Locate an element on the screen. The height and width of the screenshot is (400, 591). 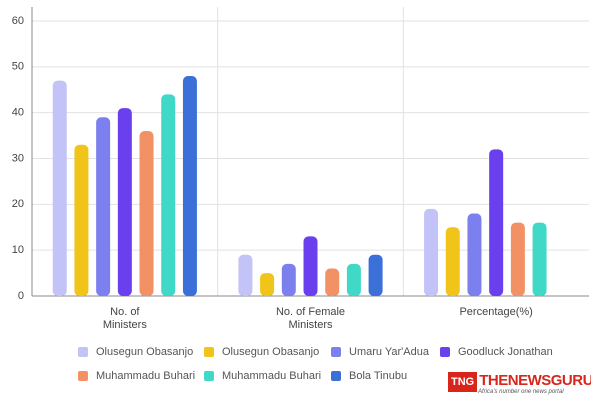
legend-item: Bola Tinubu is located at coordinates (369, 376).